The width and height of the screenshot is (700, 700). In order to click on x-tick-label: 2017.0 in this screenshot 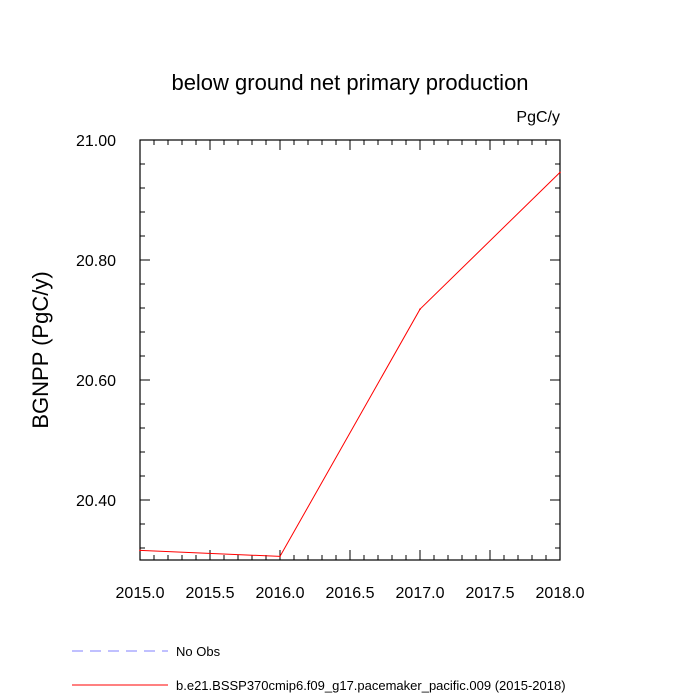, I will do `click(420, 593)`.